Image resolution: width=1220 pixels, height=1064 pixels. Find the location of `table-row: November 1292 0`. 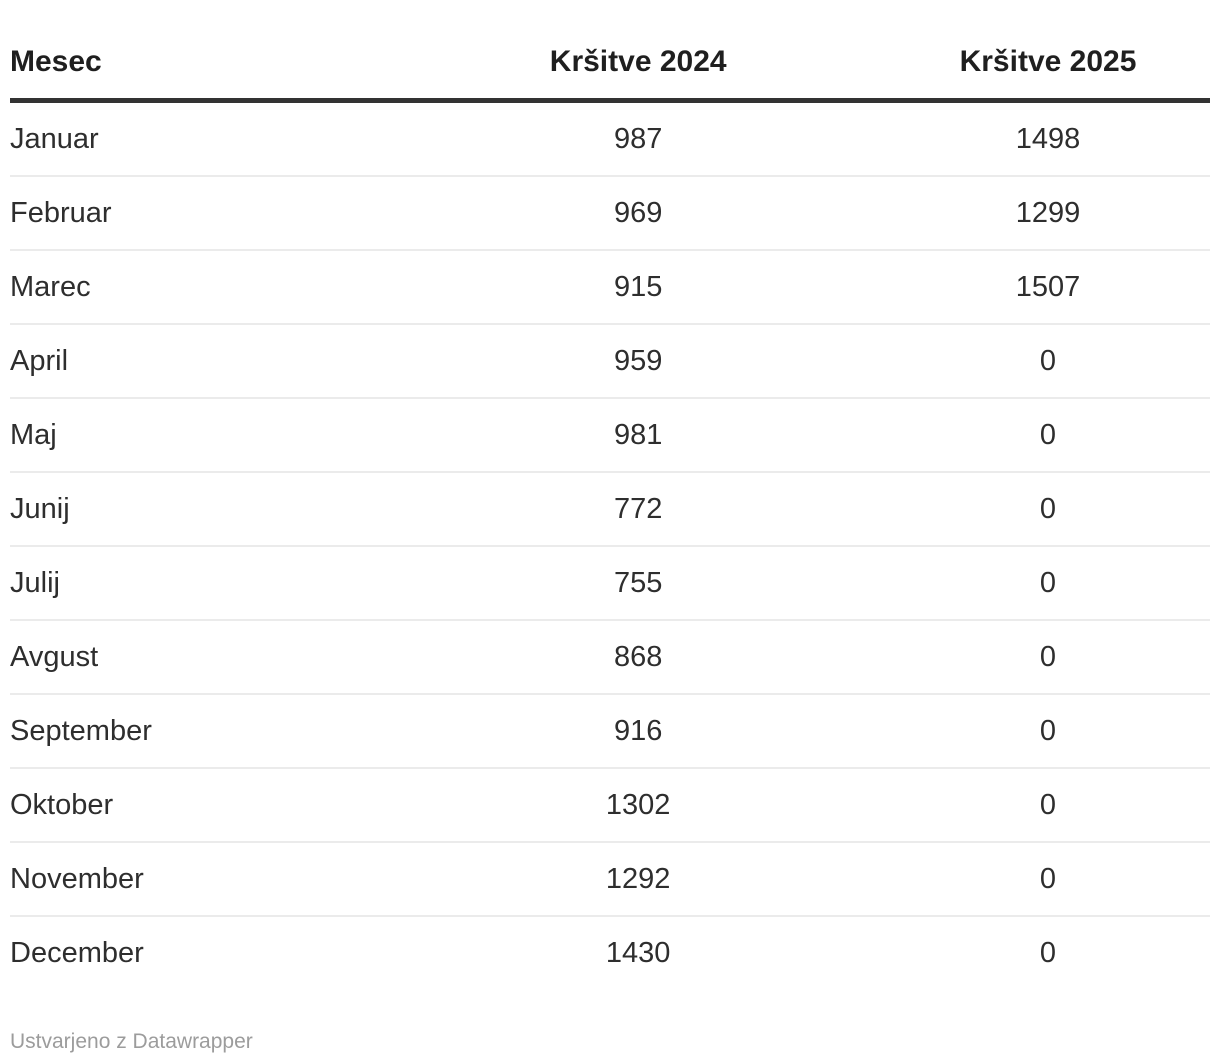

table-row: November 1292 0 is located at coordinates (610, 879).